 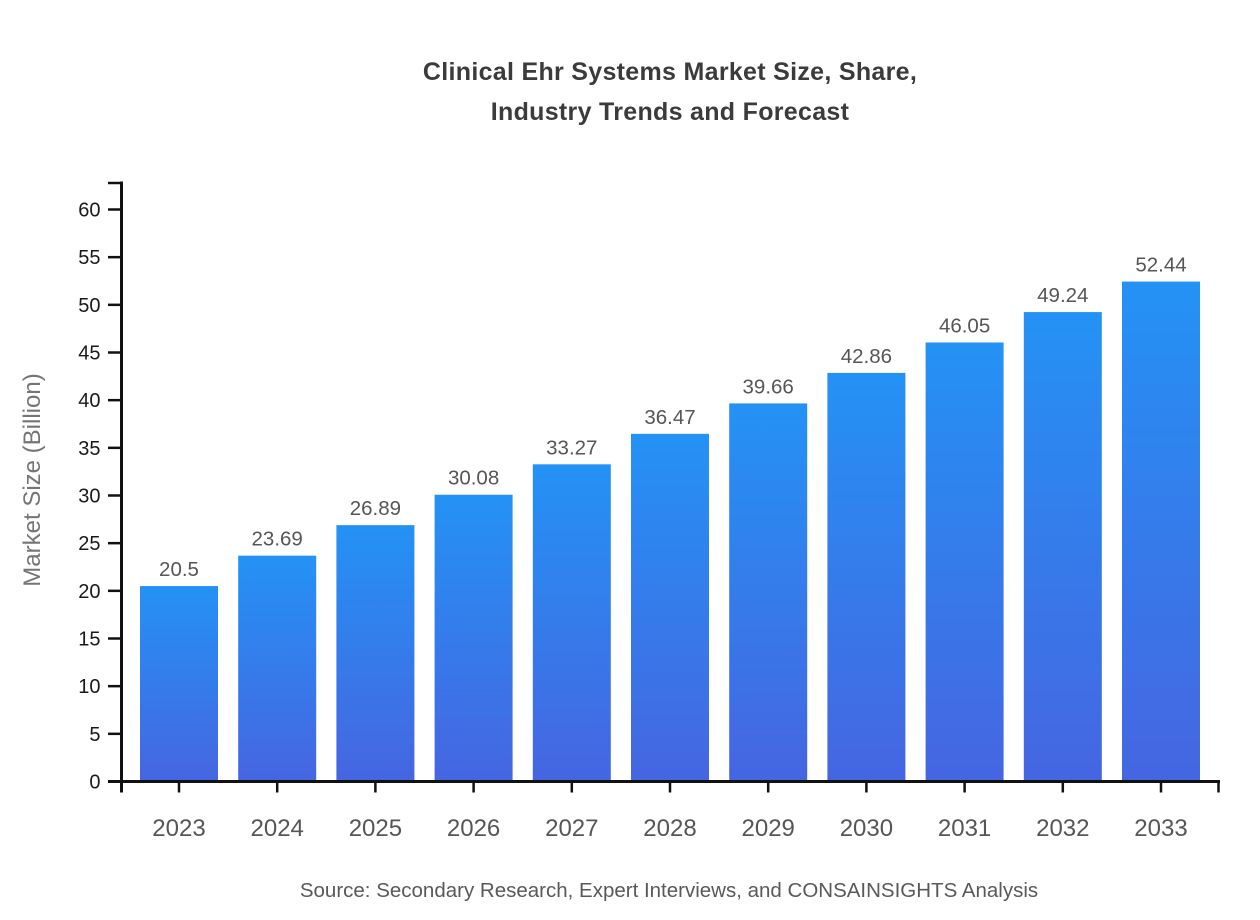 I want to click on y-tick-label: 55, so click(x=89, y=258).